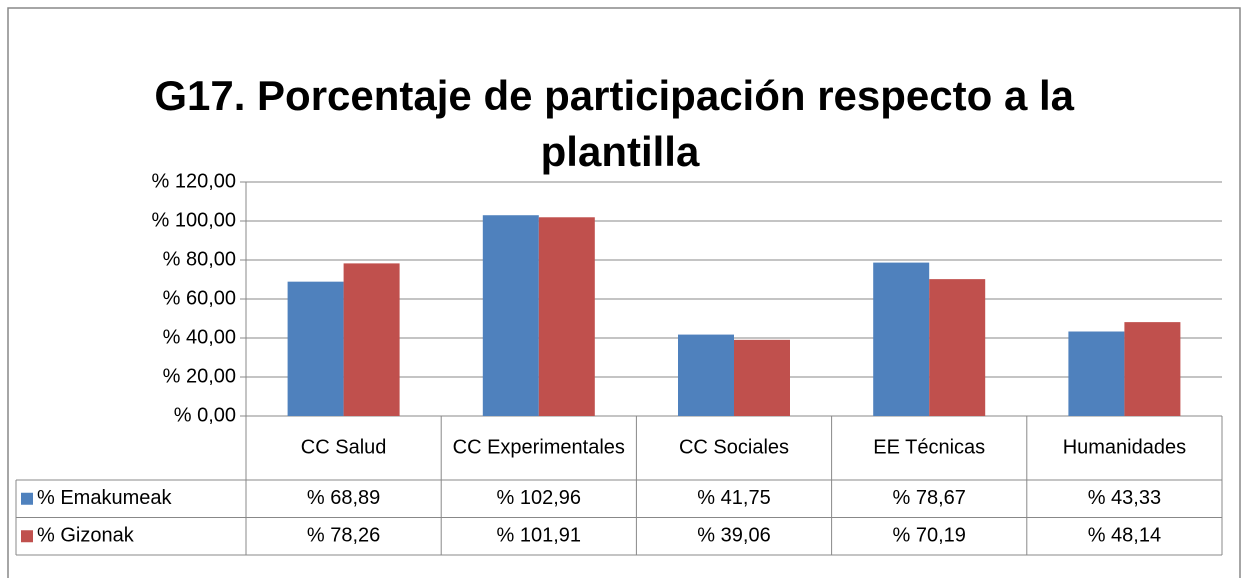 The image size is (1242, 578). Describe the element at coordinates (86, 536) in the screenshot. I see `legend-label: % Gizonak` at that location.